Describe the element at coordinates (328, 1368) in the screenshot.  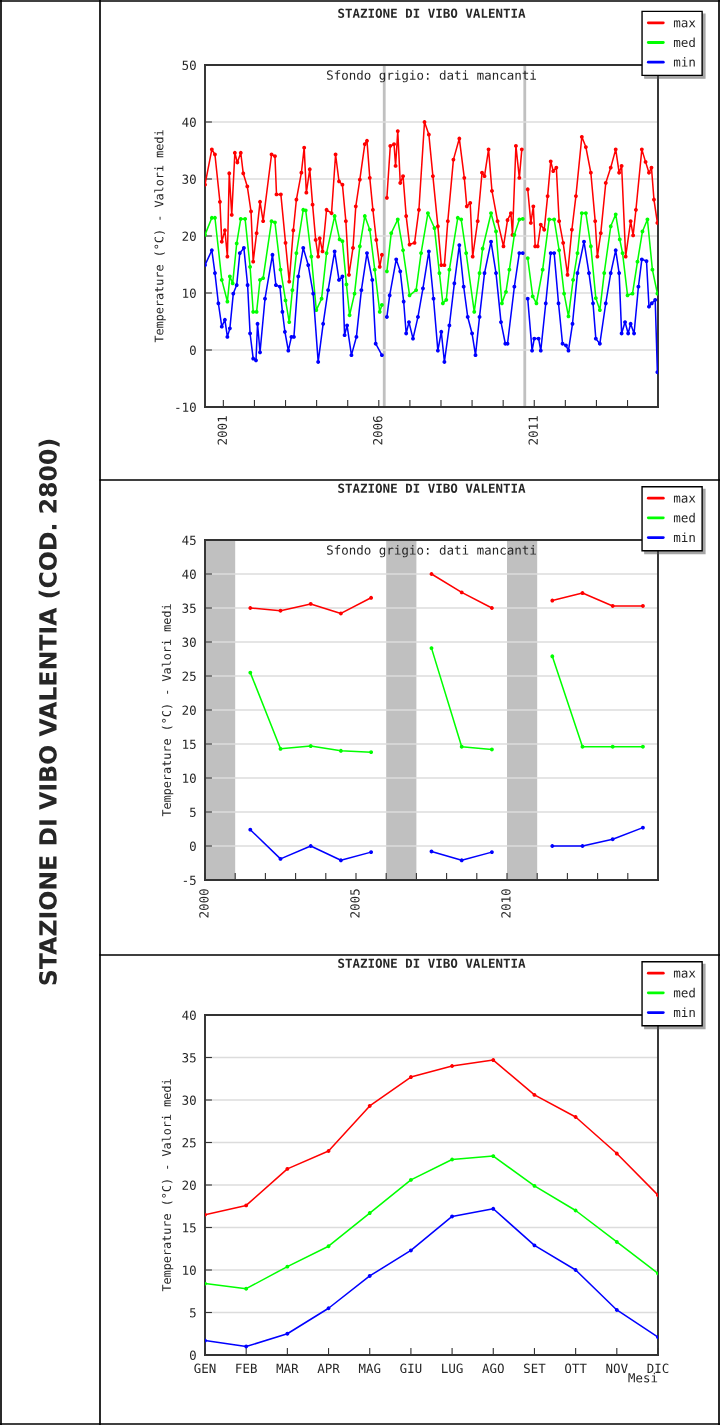
I see `x-tick-label: APR` at that location.